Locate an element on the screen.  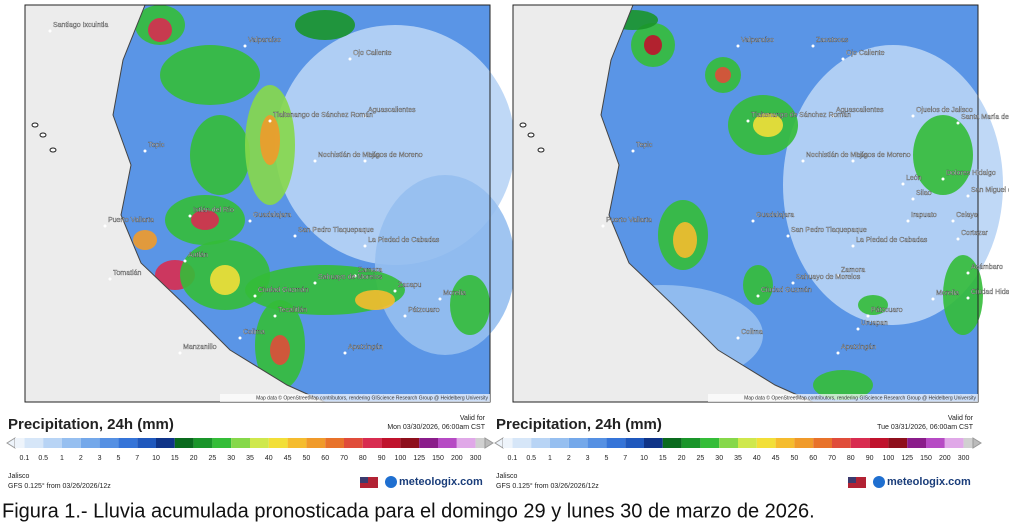
legend-tick: 5 is located at coordinates (606, 458).